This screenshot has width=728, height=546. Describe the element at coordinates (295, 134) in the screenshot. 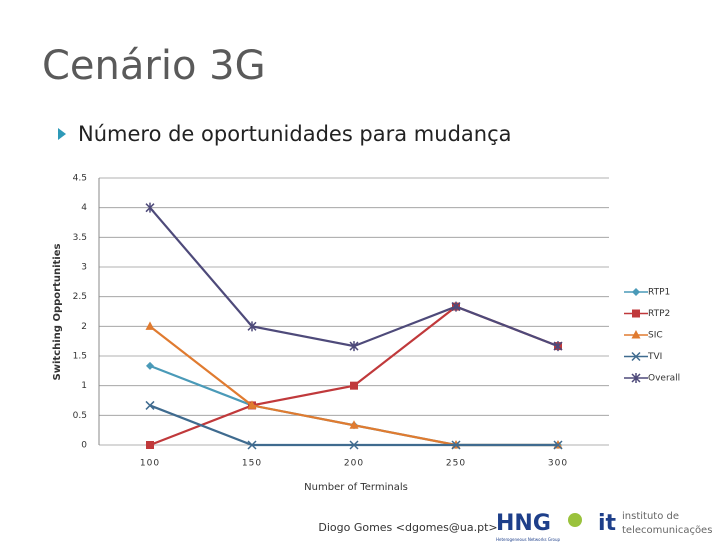

I see `bullet-text: Número de oportunidades para mudança` at that location.